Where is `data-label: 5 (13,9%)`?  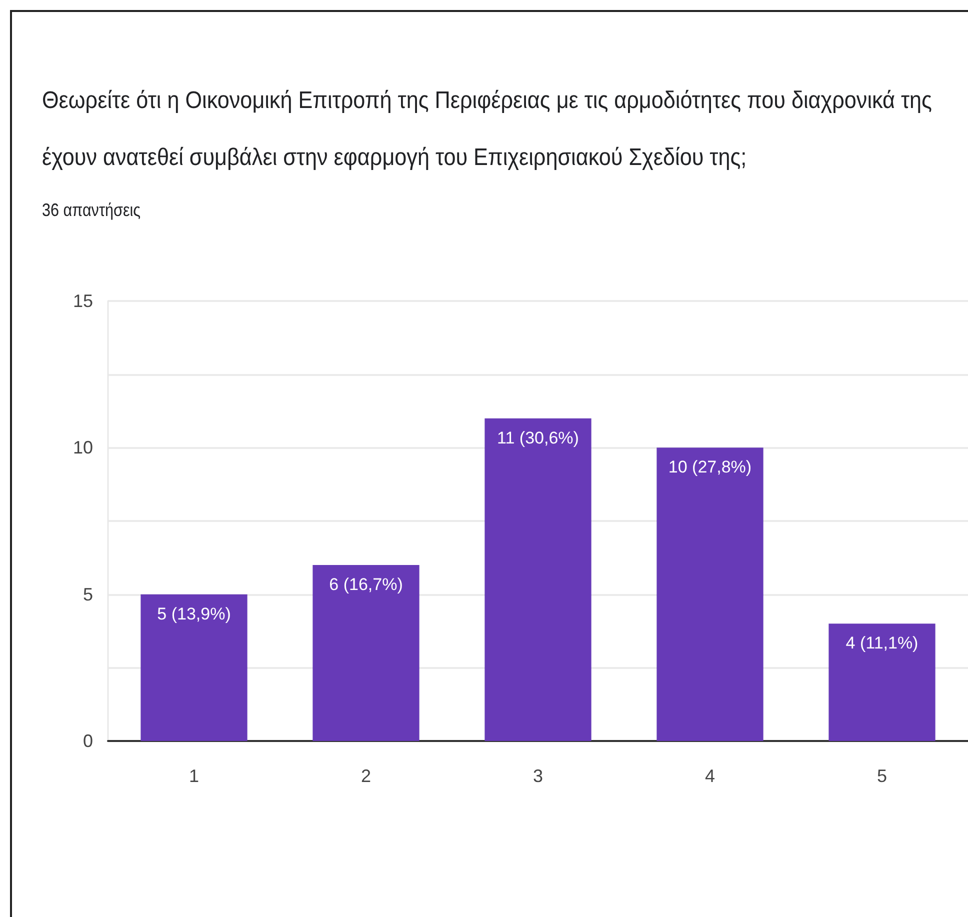 data-label: 5 (13,9%) is located at coordinates (194, 614).